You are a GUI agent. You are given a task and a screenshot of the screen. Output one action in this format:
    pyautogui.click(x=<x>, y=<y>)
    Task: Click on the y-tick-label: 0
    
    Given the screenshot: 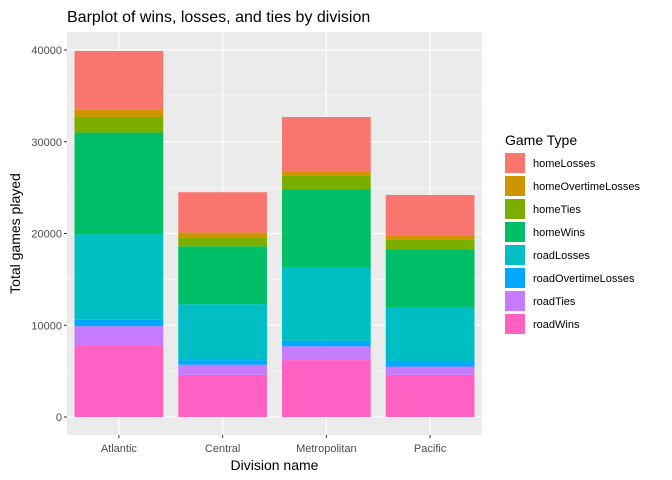 What is the action you would take?
    pyautogui.click(x=59, y=418)
    